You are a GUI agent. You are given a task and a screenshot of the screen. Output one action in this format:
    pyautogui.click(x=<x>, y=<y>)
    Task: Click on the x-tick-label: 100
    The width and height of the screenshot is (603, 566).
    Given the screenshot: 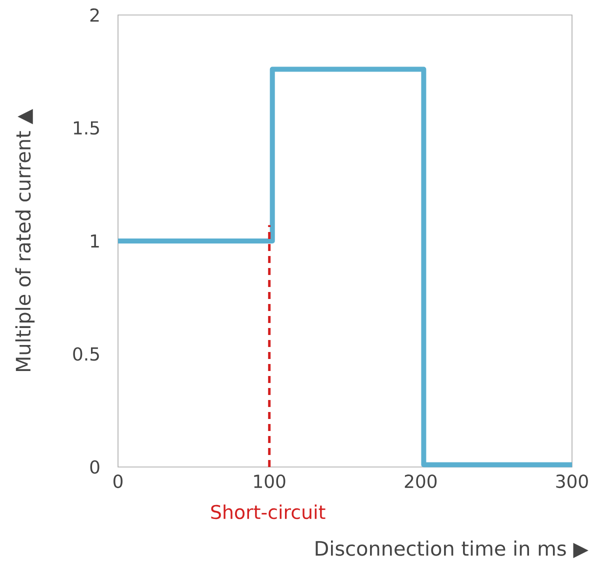 What is the action you would take?
    pyautogui.click(x=270, y=481)
    